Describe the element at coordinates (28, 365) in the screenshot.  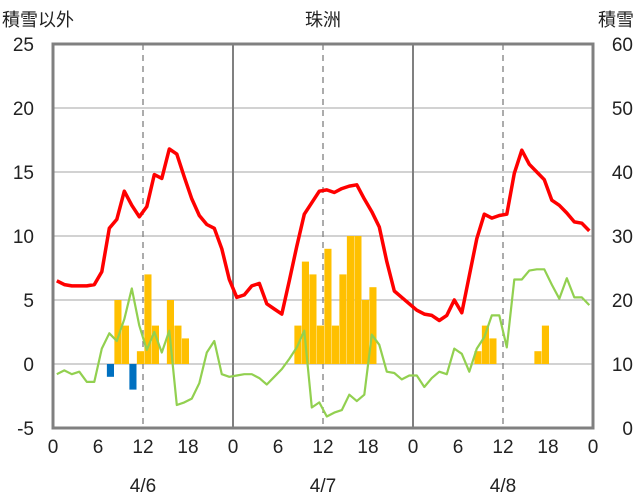
I see `left-tick-label: 0` at that location.